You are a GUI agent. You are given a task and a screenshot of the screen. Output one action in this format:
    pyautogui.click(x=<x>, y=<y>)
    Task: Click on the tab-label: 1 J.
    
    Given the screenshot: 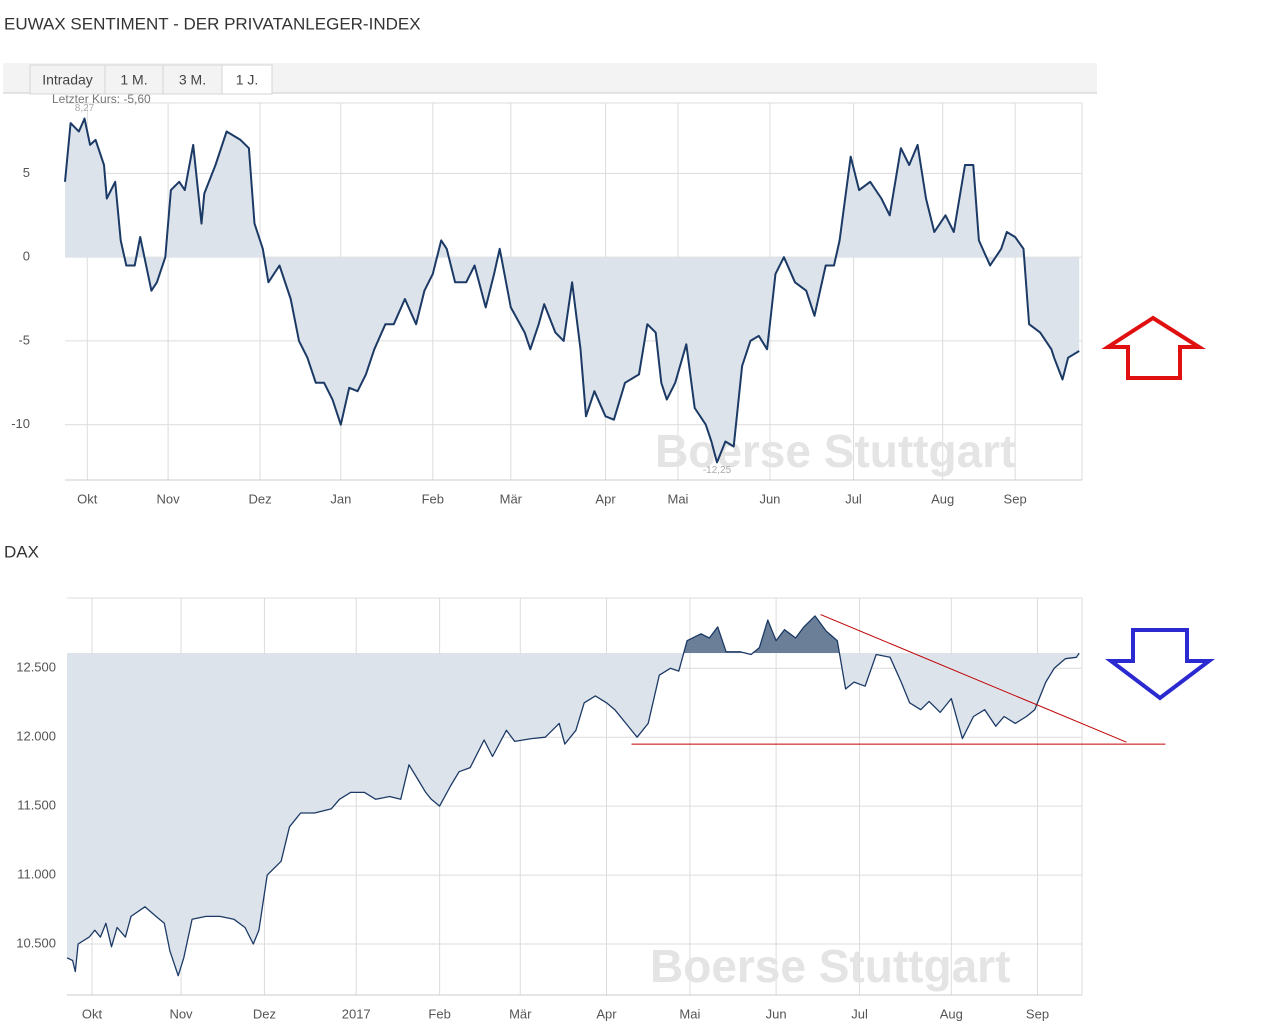 What is the action you would take?
    pyautogui.click(x=247, y=80)
    